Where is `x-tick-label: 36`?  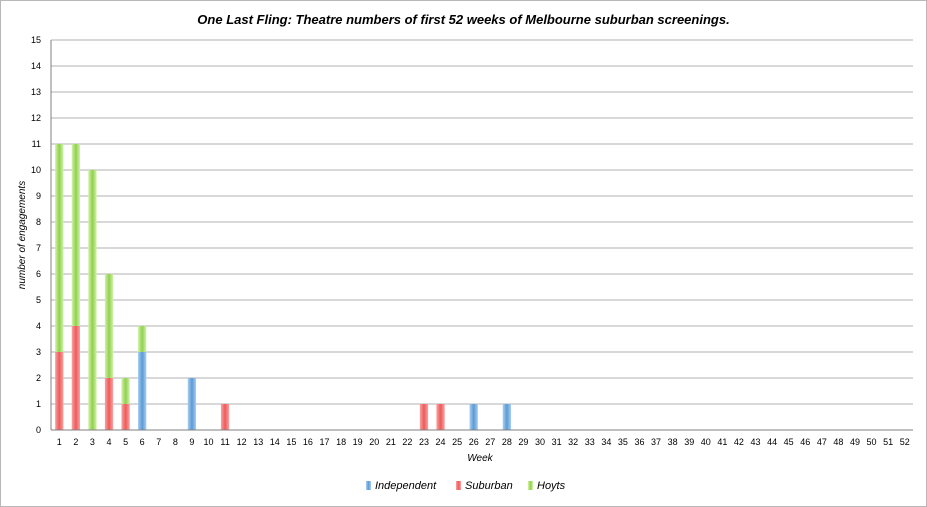
x-tick-label: 36 is located at coordinates (639, 442).